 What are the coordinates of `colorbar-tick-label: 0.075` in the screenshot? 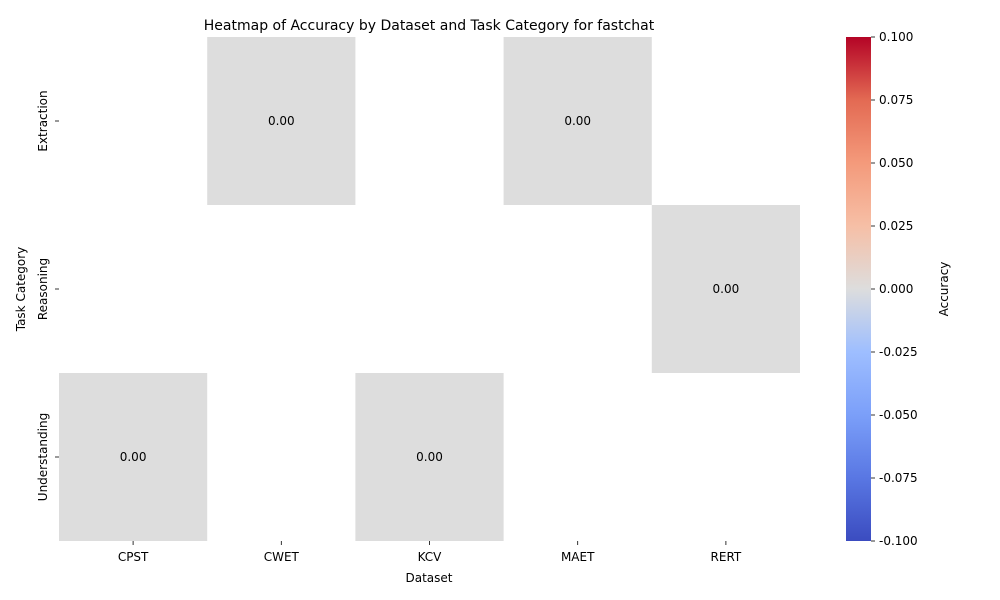 It's located at (896, 100).